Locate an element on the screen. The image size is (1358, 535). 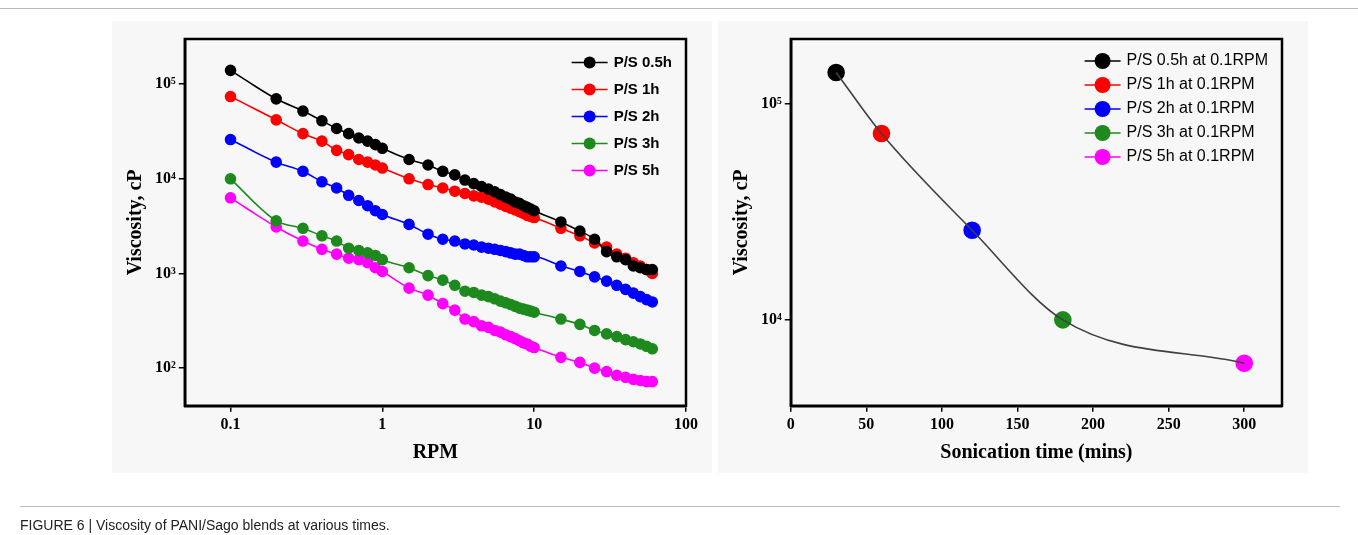
x-tick-label: 1 is located at coordinates (382, 423).